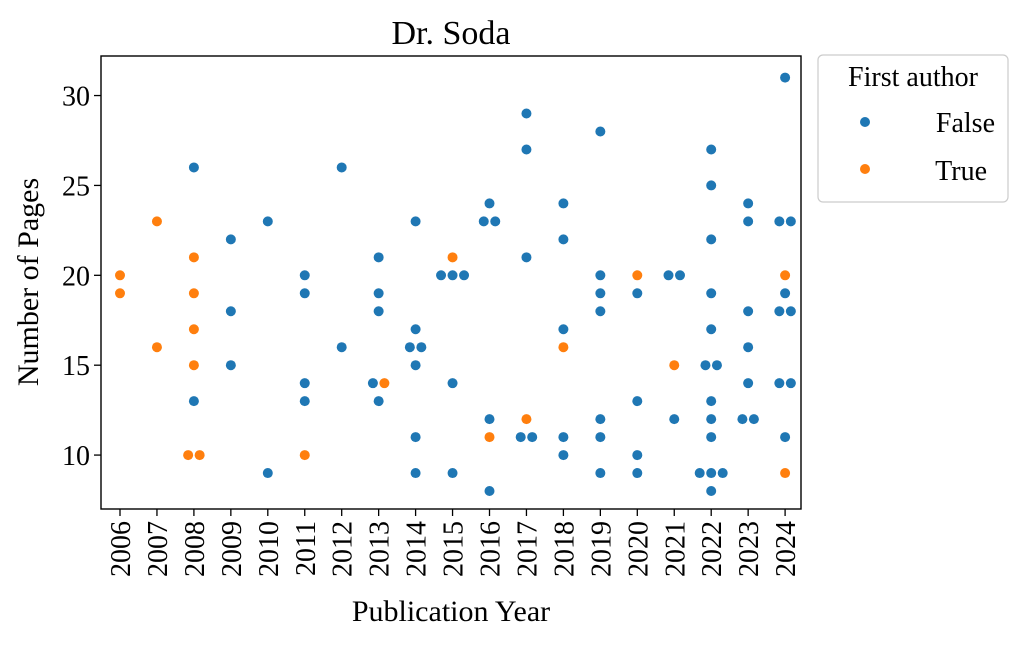 Image resolution: width=1024 pixels, height=645 pixels. Describe the element at coordinates (76, 456) in the screenshot. I see `y-tick-label: 10` at that location.